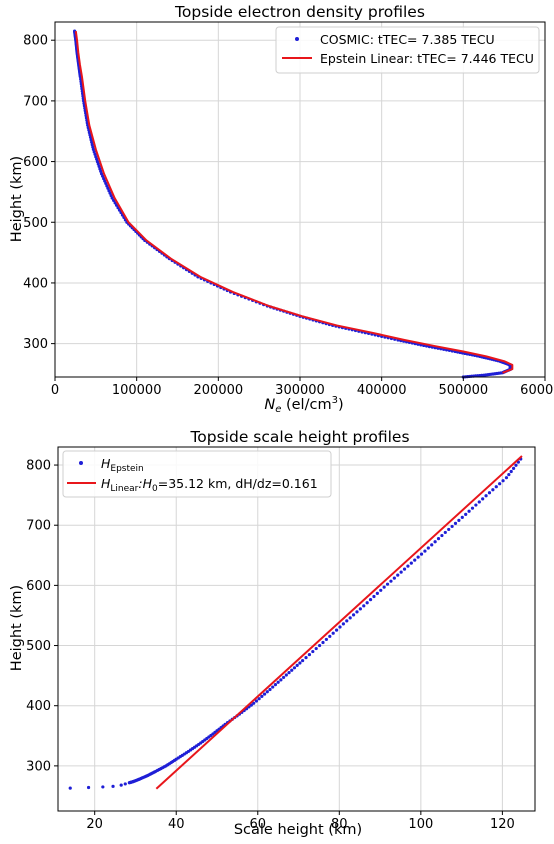 This screenshot has height=844, width=554. I want to click on y-tick-label: 800, so click(38, 466).